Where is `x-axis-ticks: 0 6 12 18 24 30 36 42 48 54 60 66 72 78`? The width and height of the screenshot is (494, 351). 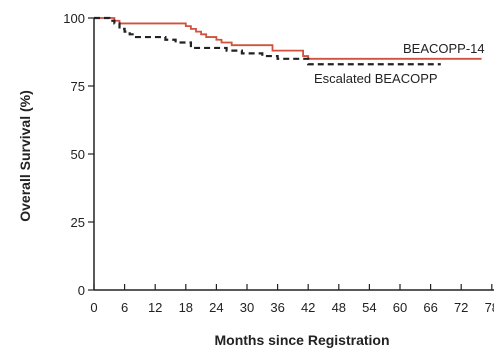
x-axis-ticks: 0 6 12 18 24 30 36 42 48 54 60 66 72 78 is located at coordinates (292, 299).